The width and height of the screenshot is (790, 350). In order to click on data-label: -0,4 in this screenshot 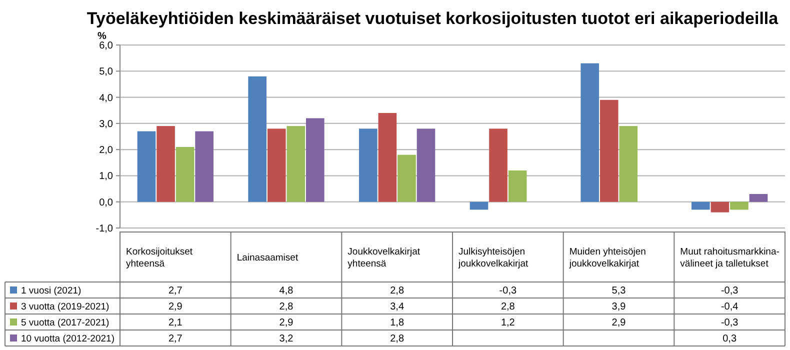, I will do `click(729, 307)`.